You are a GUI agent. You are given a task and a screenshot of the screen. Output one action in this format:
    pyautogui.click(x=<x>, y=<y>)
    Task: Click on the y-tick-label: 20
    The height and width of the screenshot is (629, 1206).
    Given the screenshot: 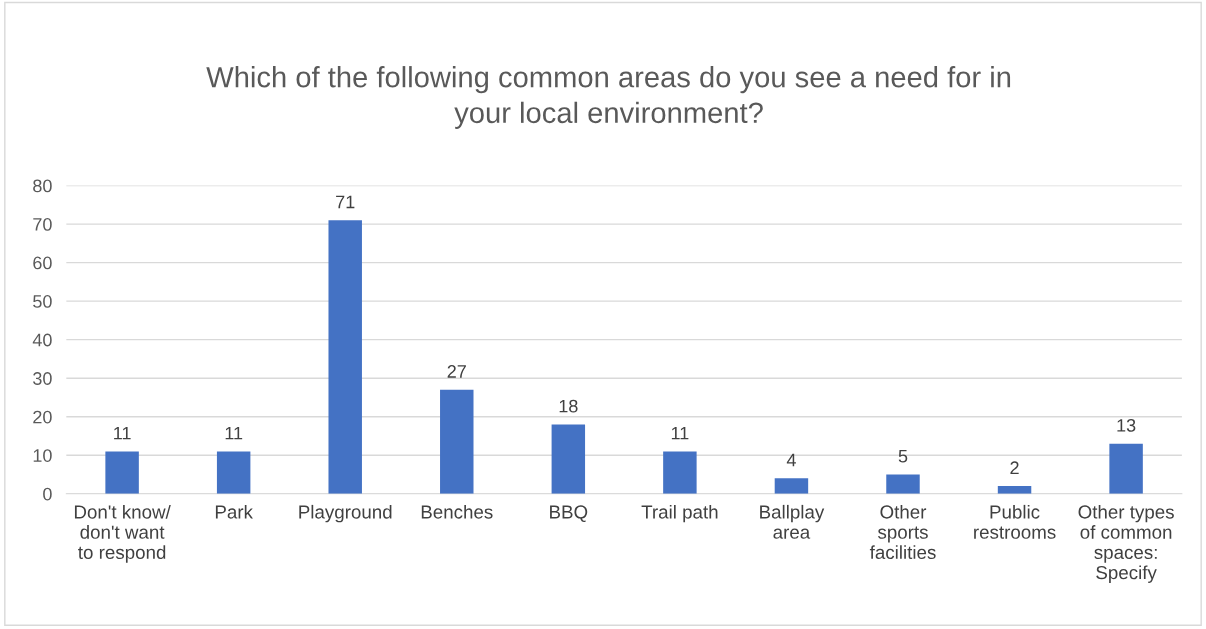 What is the action you would take?
    pyautogui.click(x=42, y=417)
    